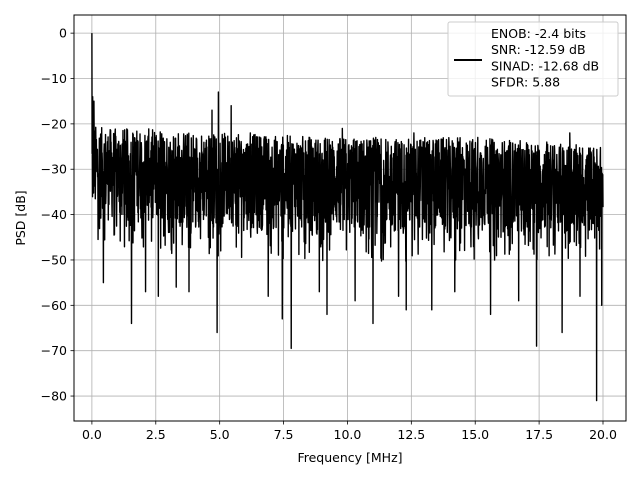  What do you see at coordinates (20, 217) in the screenshot?
I see `y-axis-label: PSD [dB]` at bounding box center [20, 217].